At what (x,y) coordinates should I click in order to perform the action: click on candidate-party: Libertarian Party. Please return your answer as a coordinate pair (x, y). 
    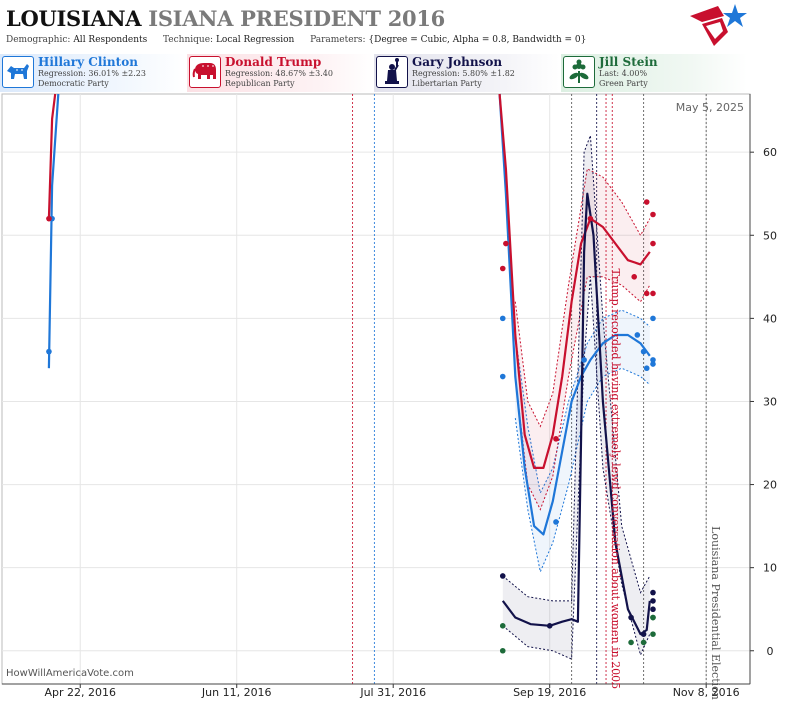
    Looking at the image, I should click on (447, 83).